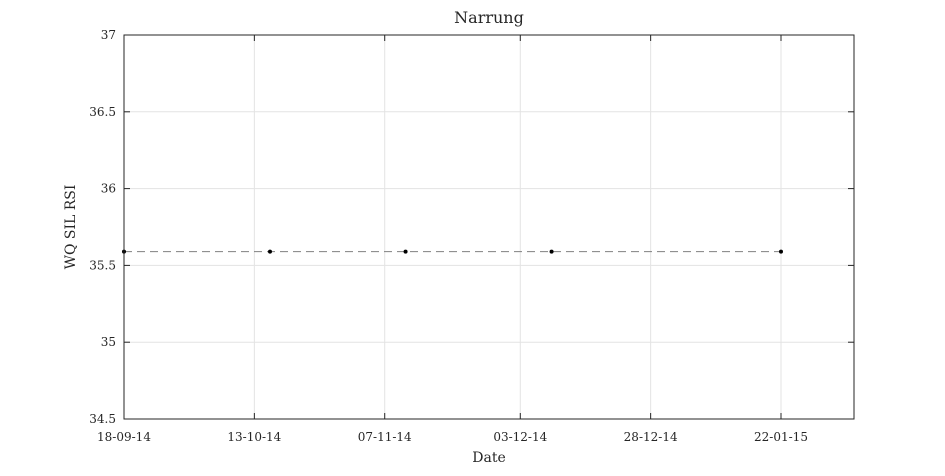 Image resolution: width=945 pixels, height=476 pixels. What do you see at coordinates (108, 189) in the screenshot?
I see `y-tick-label: 36` at bounding box center [108, 189].